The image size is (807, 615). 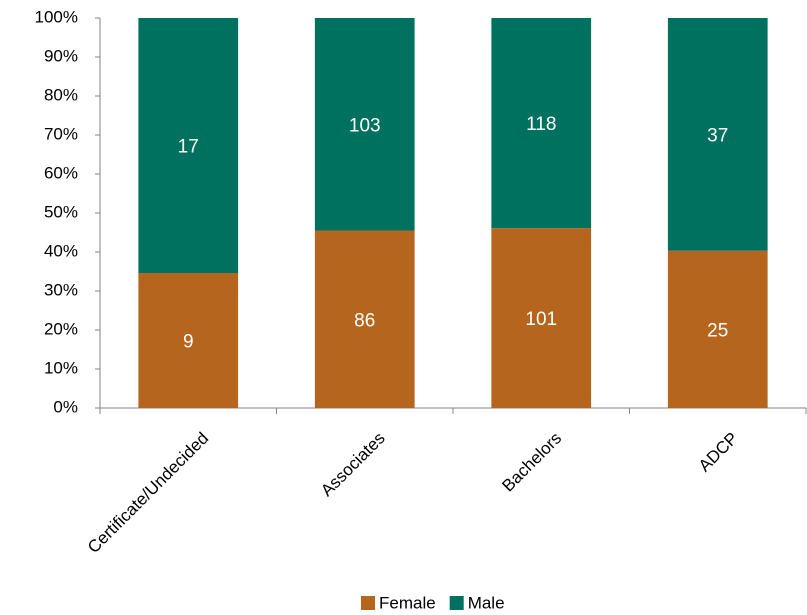 What do you see at coordinates (61, 289) in the screenshot?
I see `y-tick-label: 30%` at bounding box center [61, 289].